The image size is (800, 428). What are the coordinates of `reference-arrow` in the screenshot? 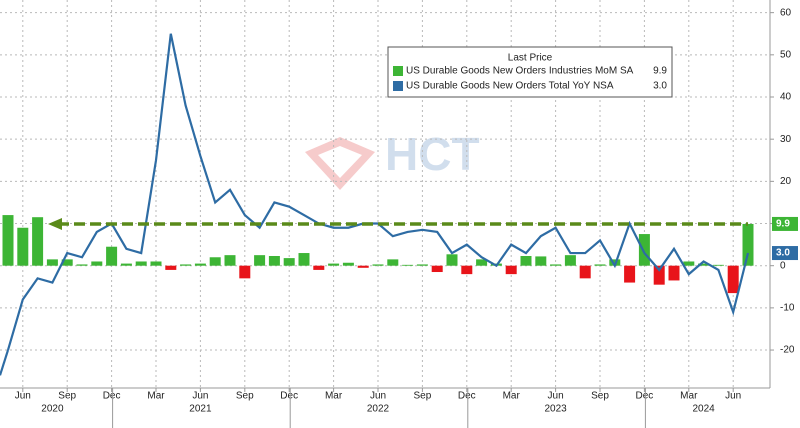 It's located at (55, 223).